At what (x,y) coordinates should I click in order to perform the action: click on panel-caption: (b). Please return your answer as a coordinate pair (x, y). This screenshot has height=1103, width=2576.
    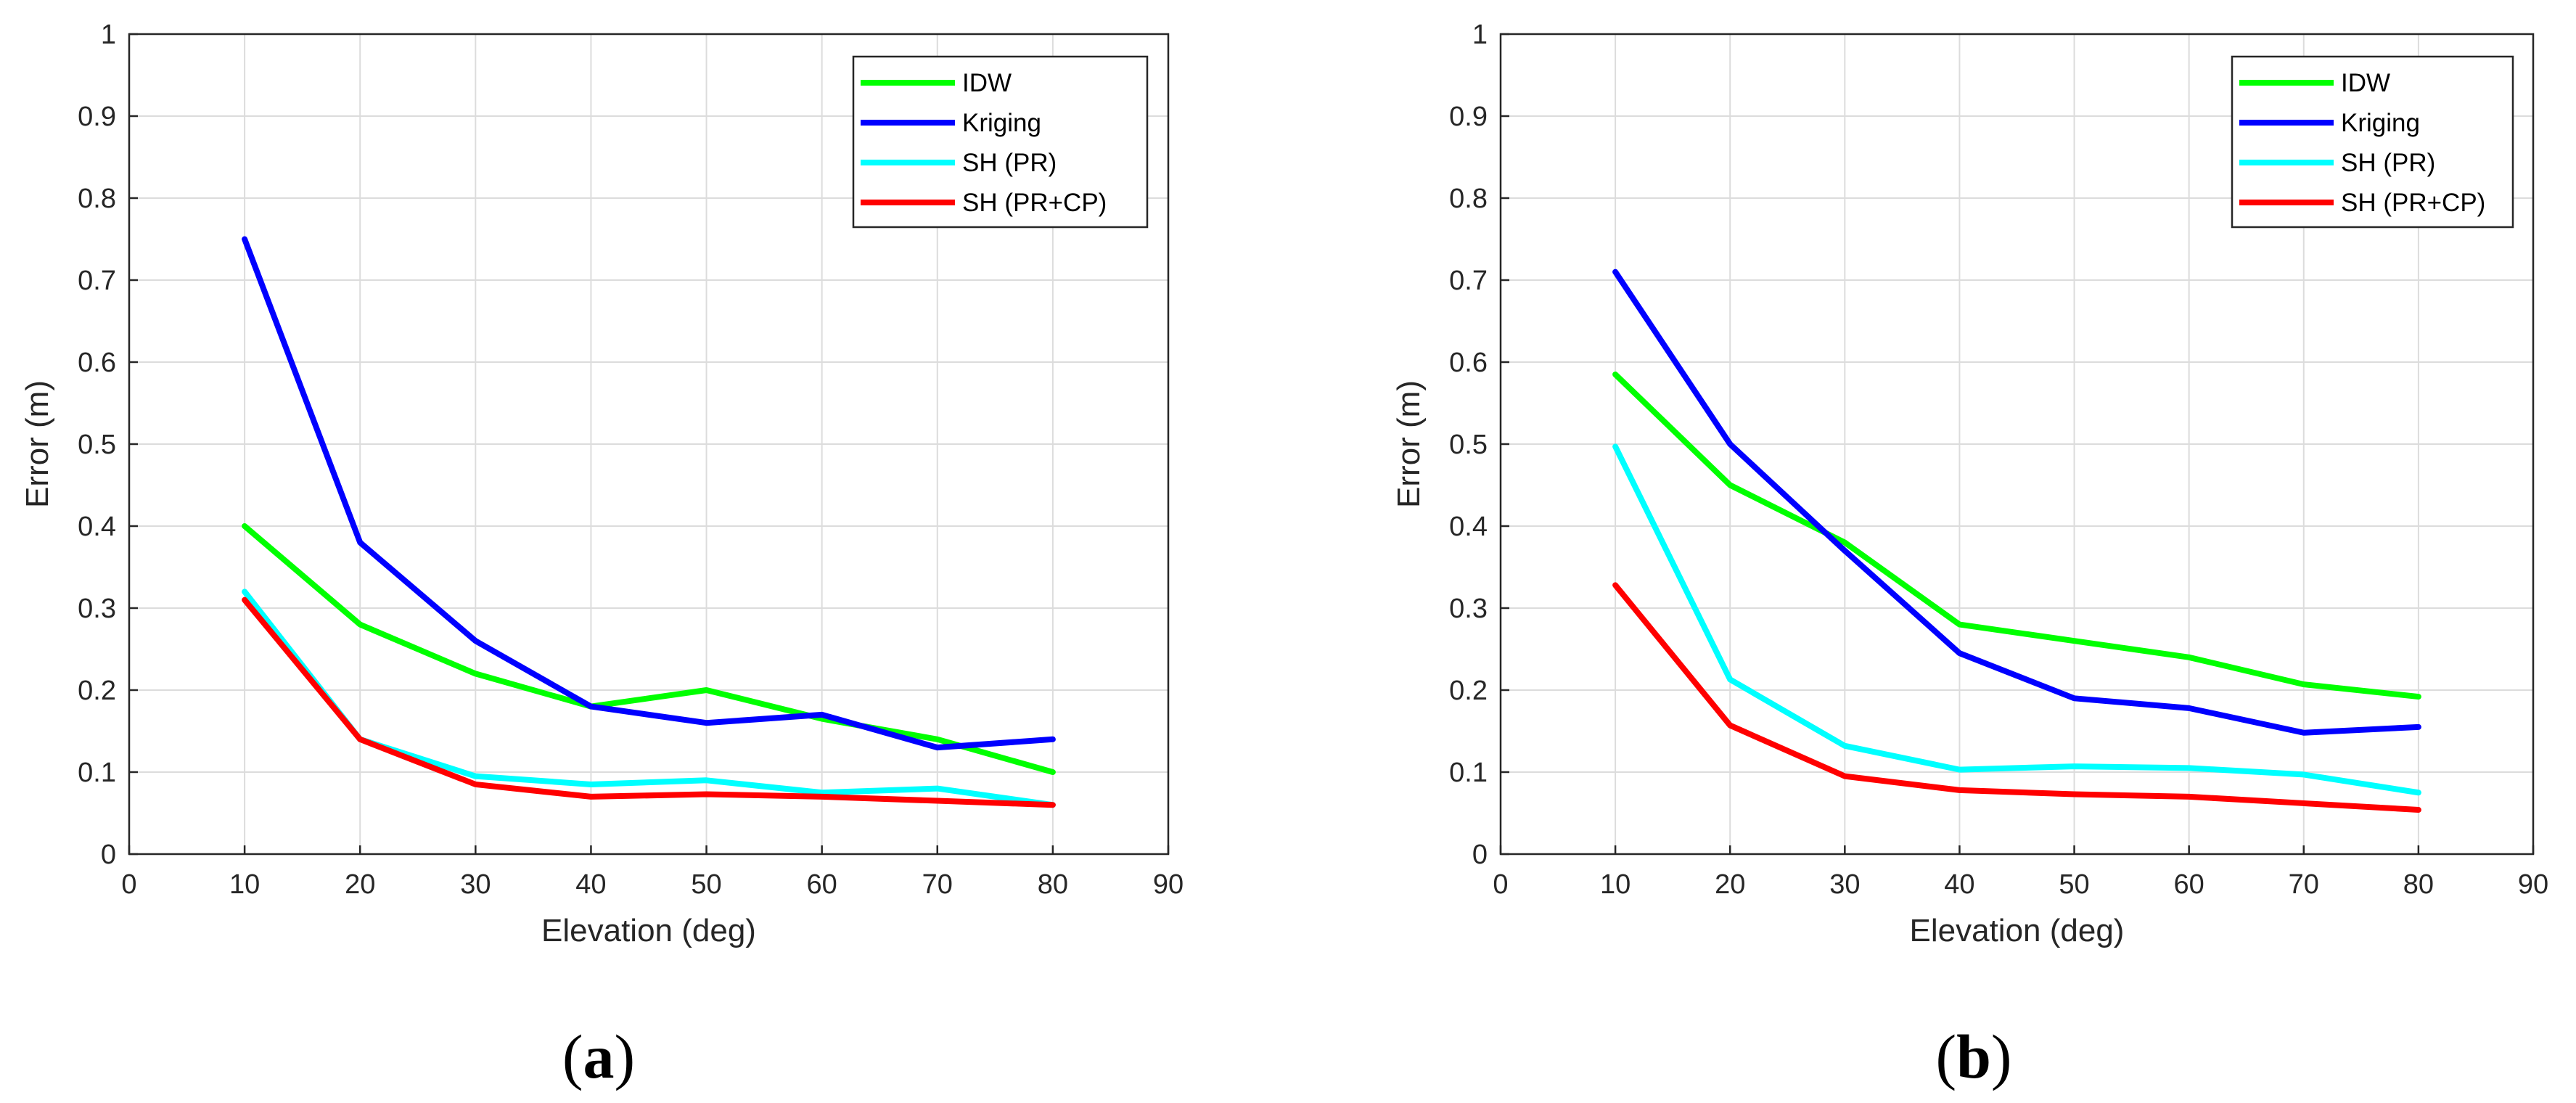
    Looking at the image, I should click on (1973, 1056).